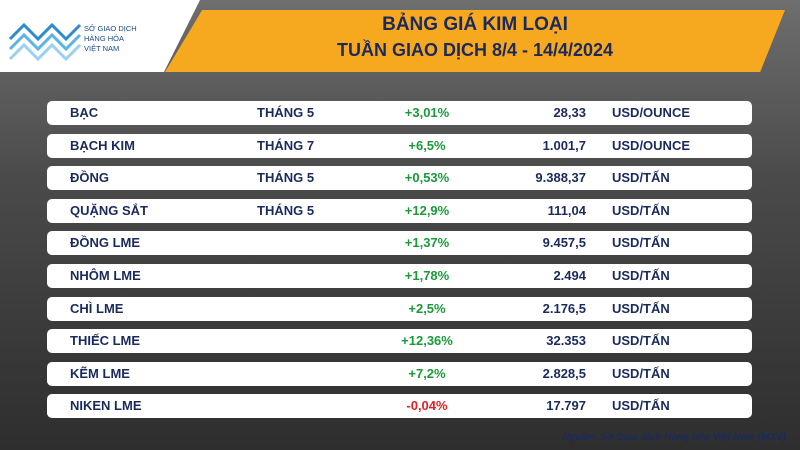  Describe the element at coordinates (427, 112) in the screenshot. I see `price-change: +3,01%` at that location.